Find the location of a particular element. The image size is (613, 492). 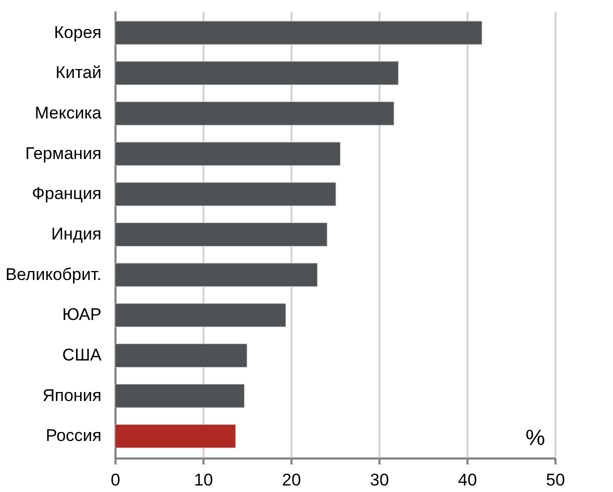

y-tick-label: Франция is located at coordinates (67, 194).